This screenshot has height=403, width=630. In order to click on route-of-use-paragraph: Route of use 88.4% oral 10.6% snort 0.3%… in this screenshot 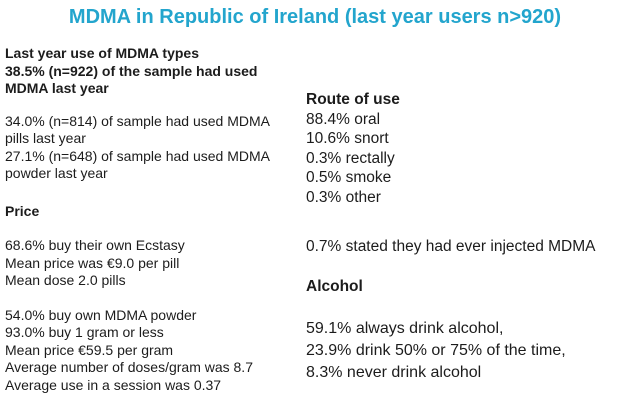, I will do `click(468, 148)`.